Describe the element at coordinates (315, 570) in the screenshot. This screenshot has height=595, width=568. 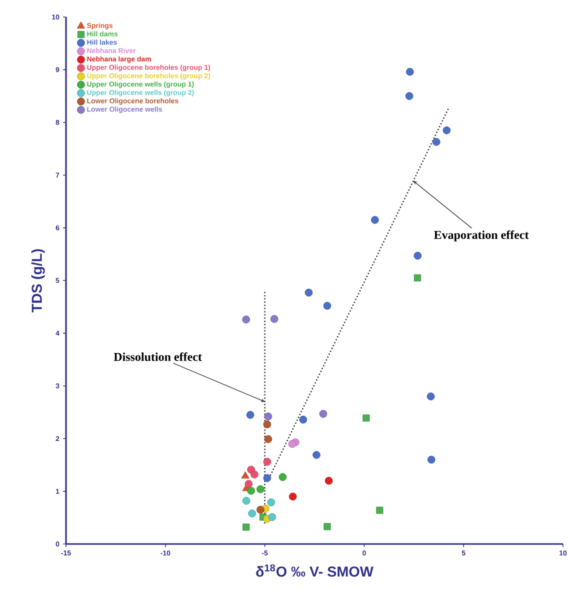
I see `x-axis-title: δ$^{18}$O ‰ V- SMOW` at that location.